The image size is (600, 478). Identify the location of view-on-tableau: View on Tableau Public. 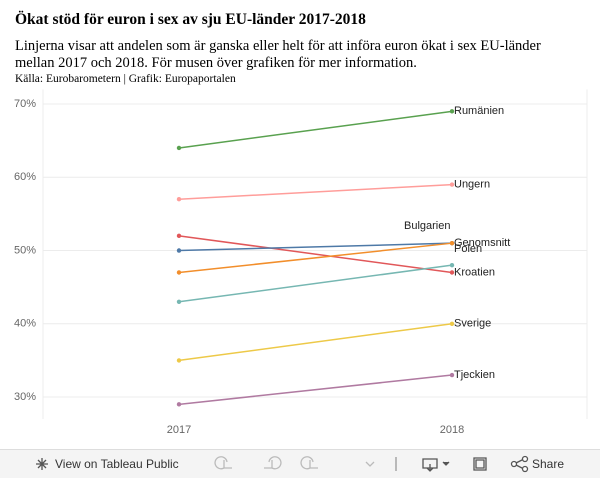
(117, 464).